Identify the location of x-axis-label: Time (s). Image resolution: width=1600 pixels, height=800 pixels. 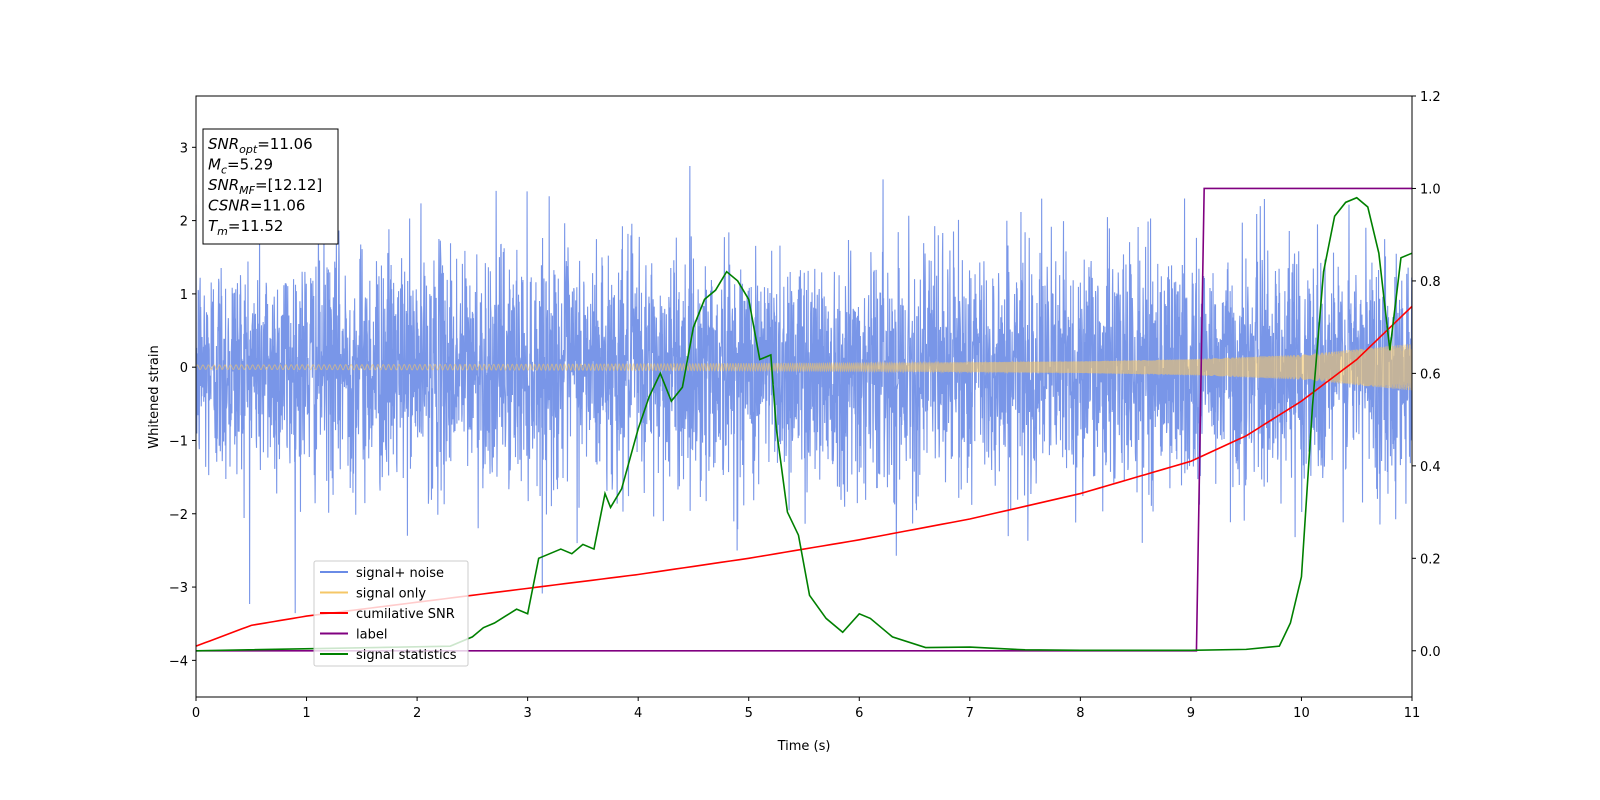
(804, 746).